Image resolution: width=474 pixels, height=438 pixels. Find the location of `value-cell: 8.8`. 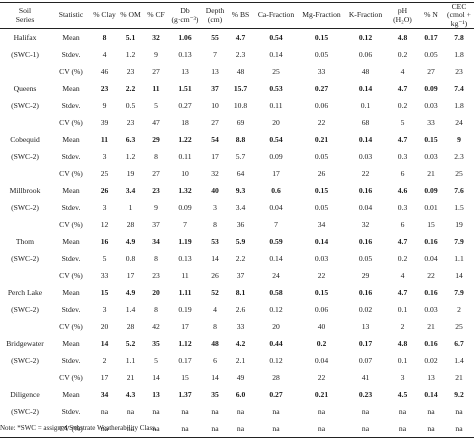

value-cell: 8.8 is located at coordinates (240, 140).